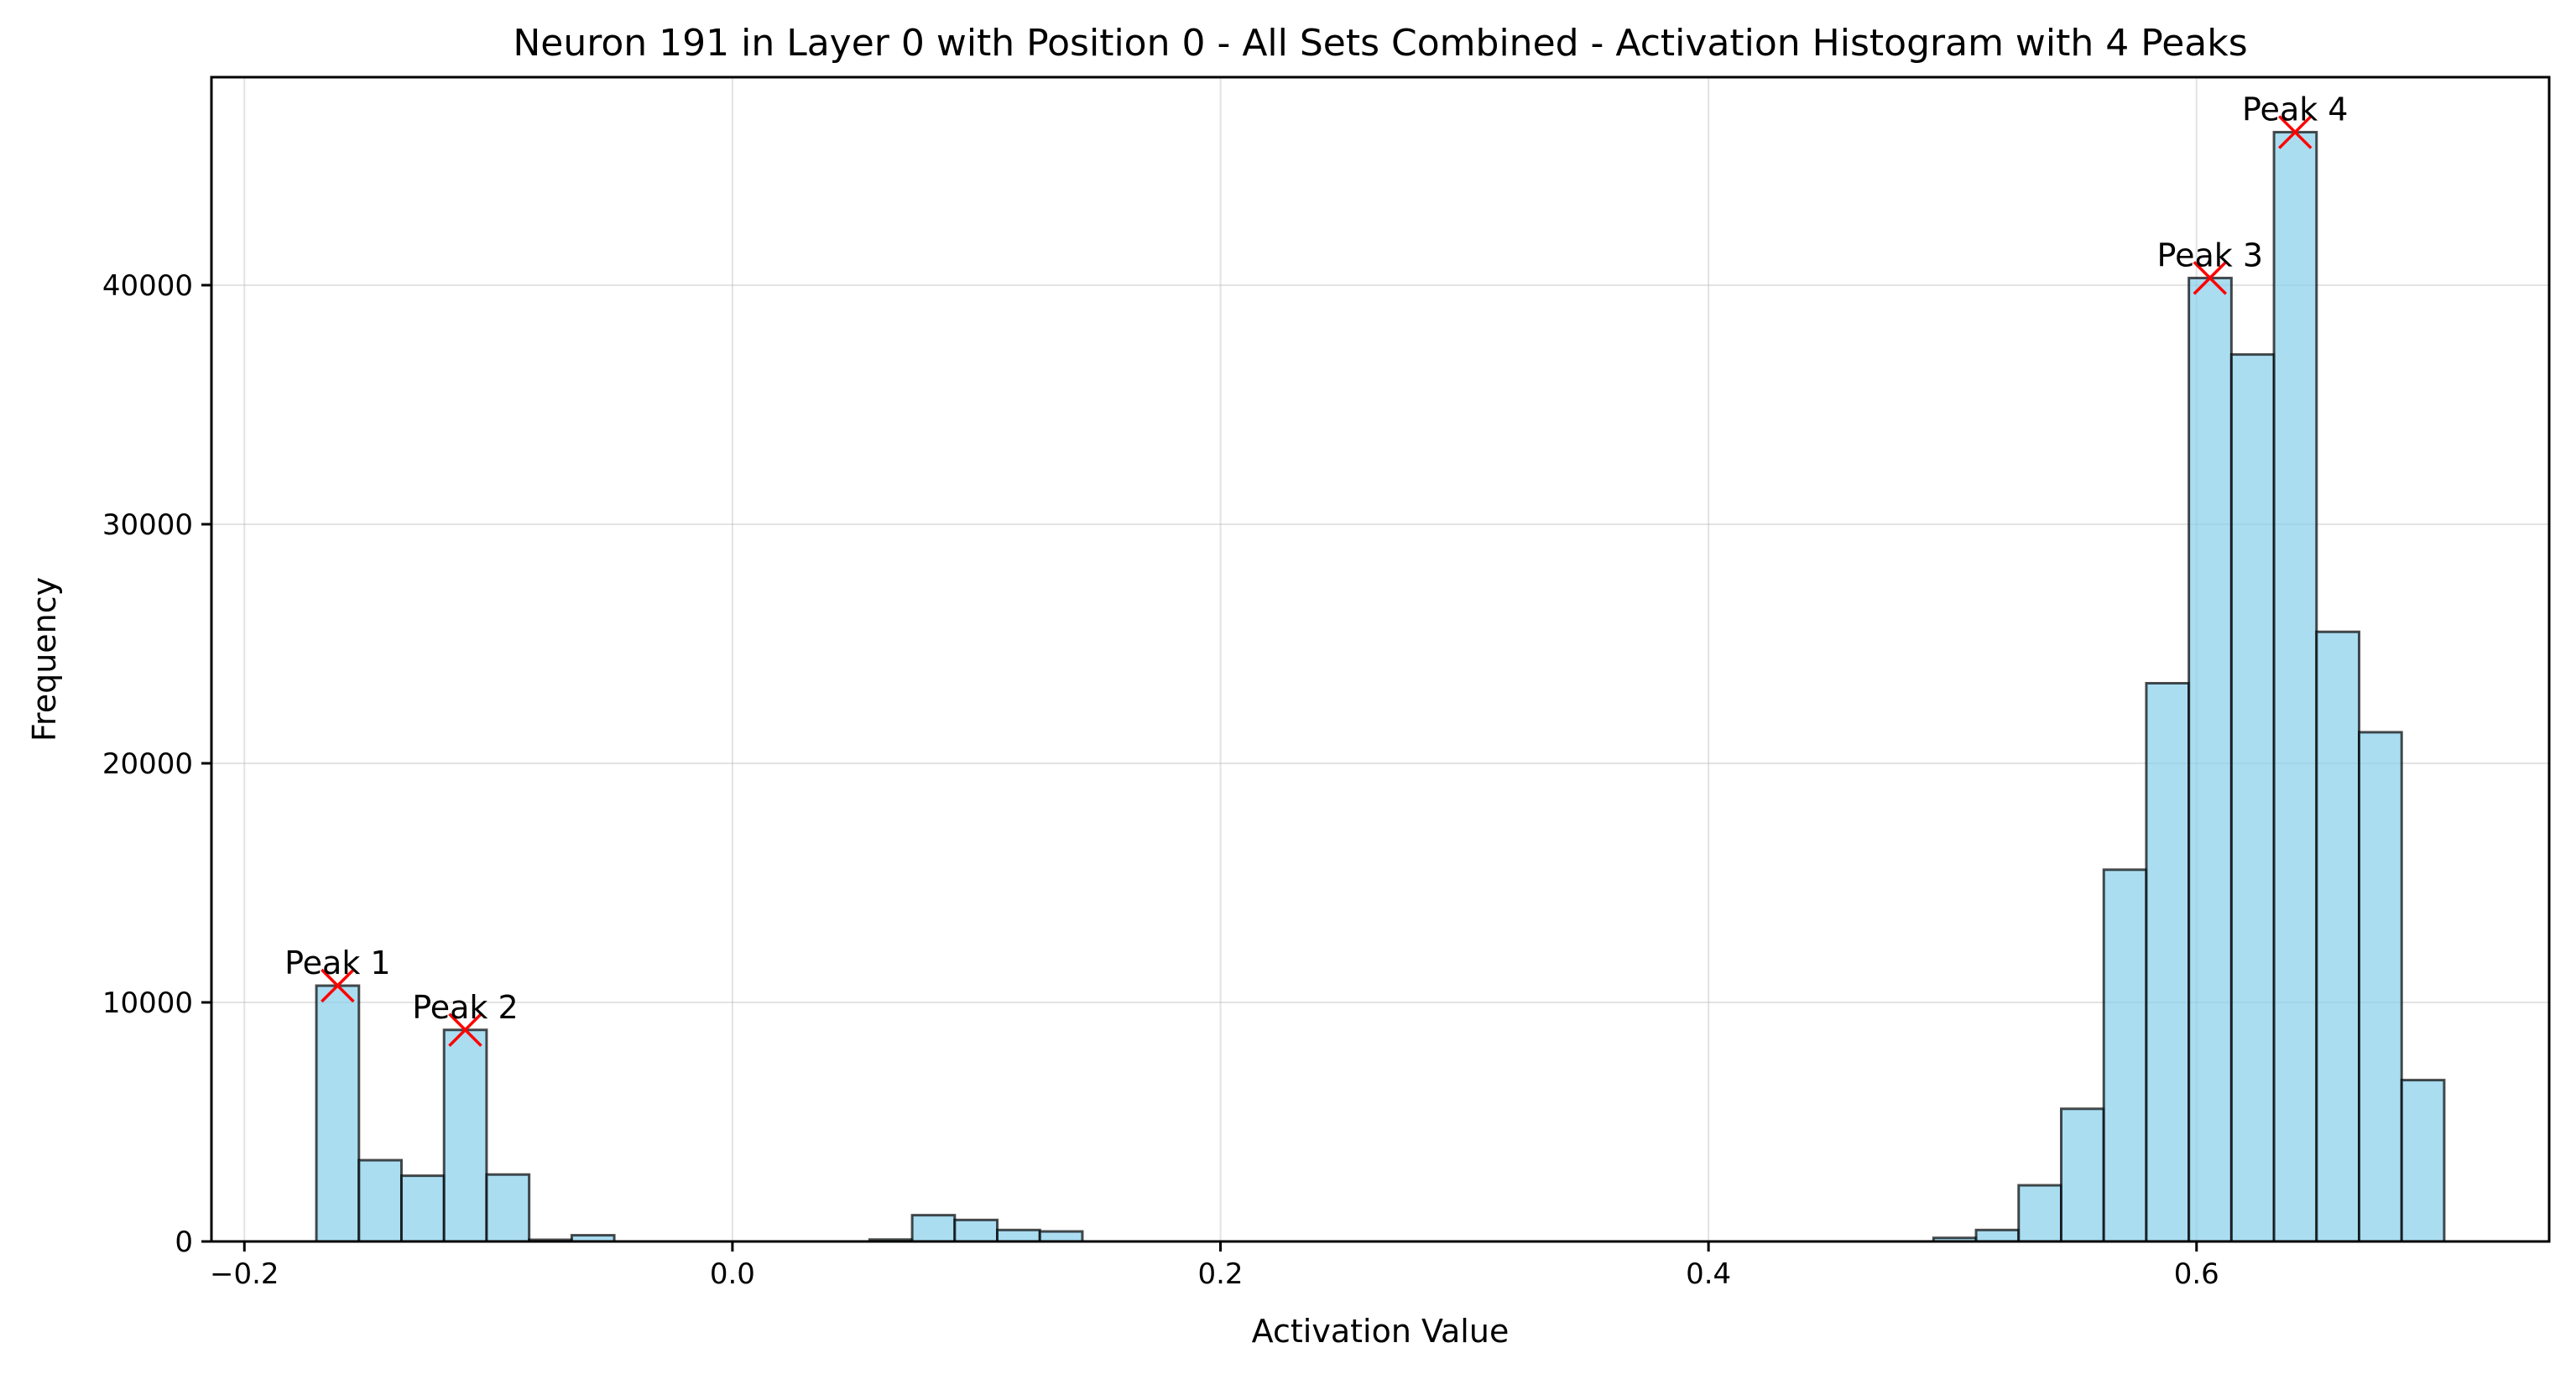 This screenshot has width=2576, height=1374. Describe the element at coordinates (184, 1242) in the screenshot. I see `y-tick-label: 0` at that location.